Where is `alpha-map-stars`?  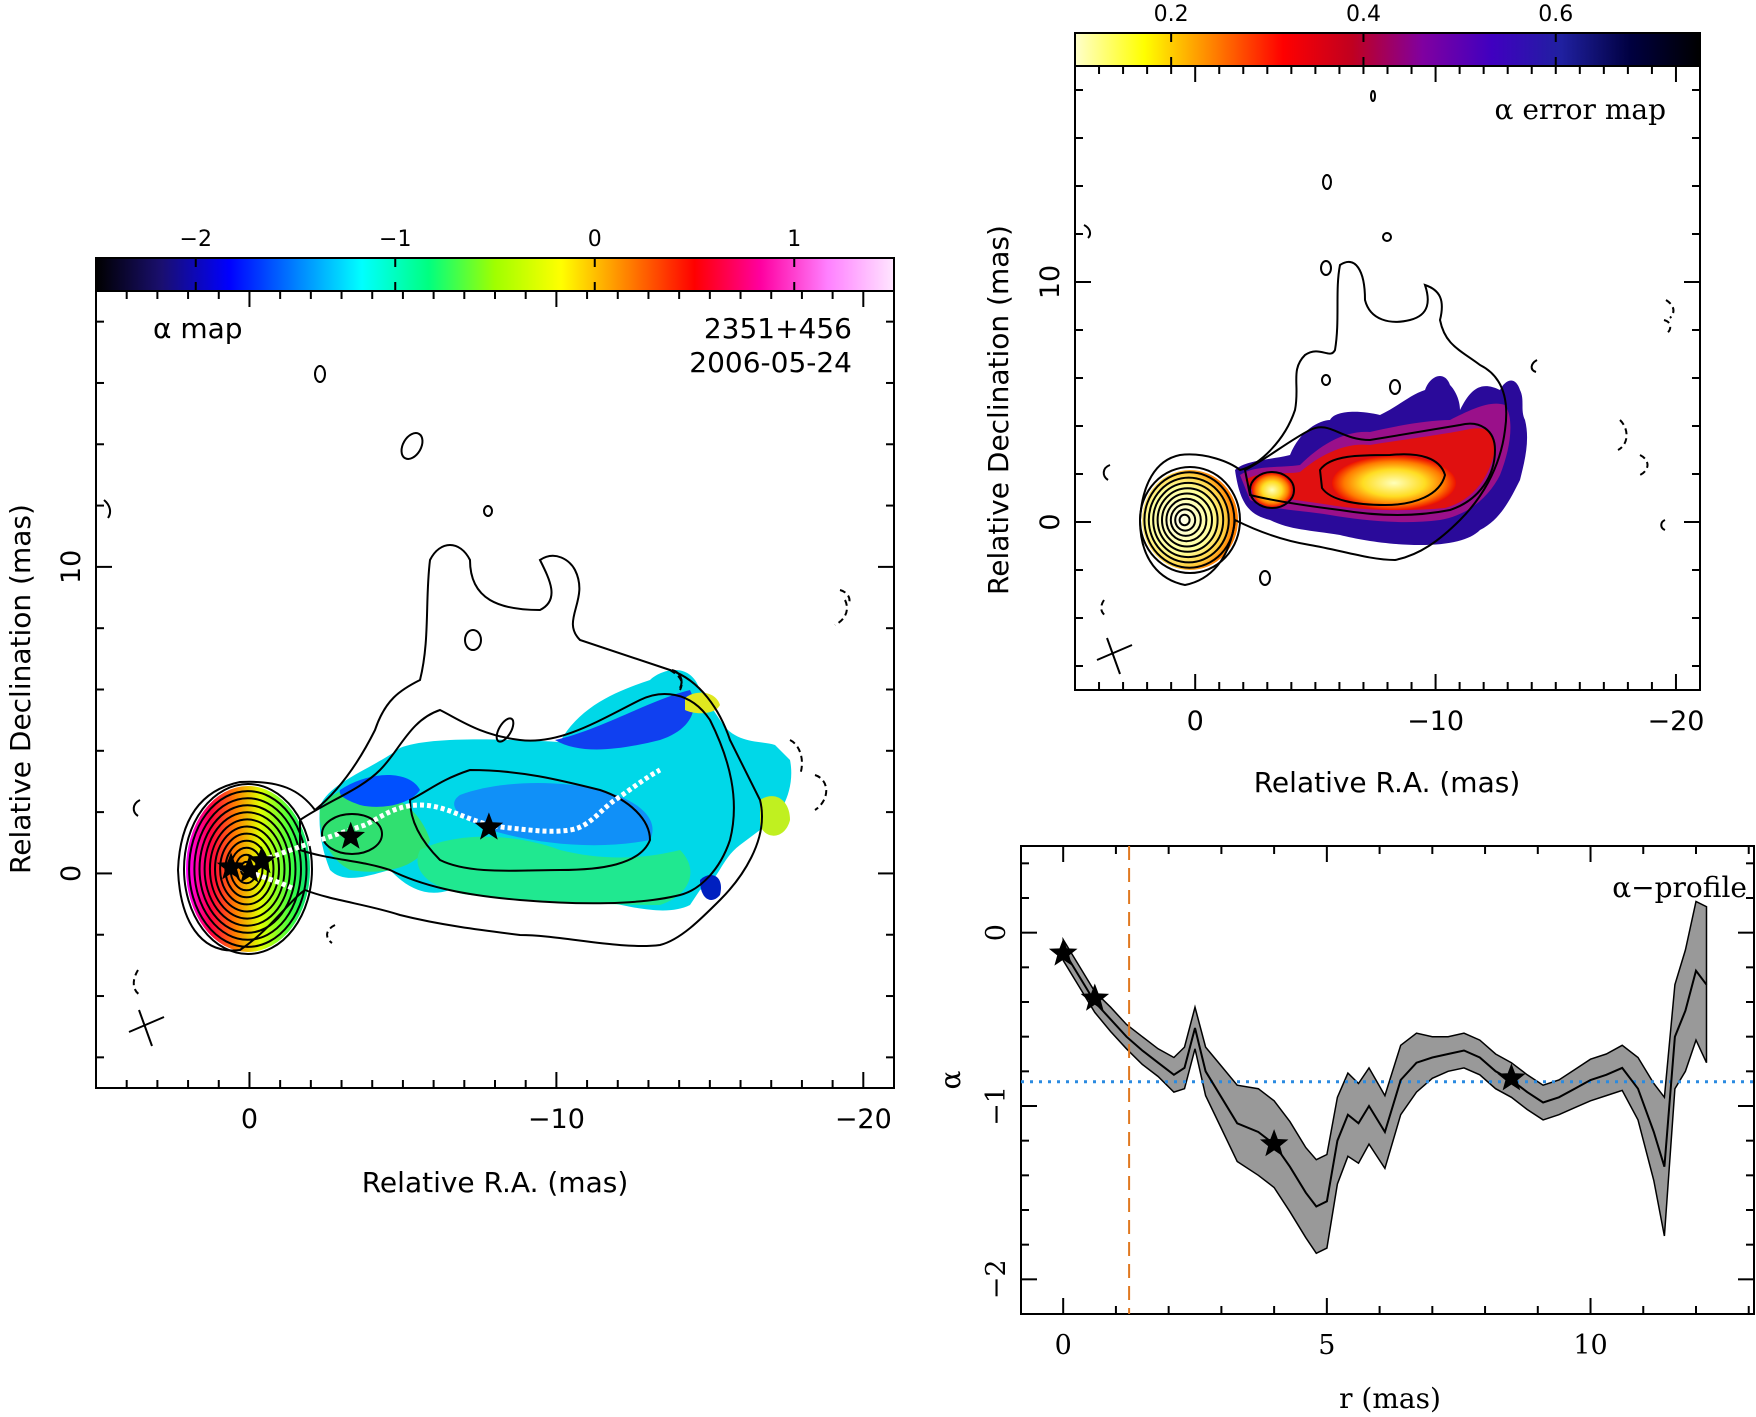
alpha-map-stars is located at coordinates (360, 847).